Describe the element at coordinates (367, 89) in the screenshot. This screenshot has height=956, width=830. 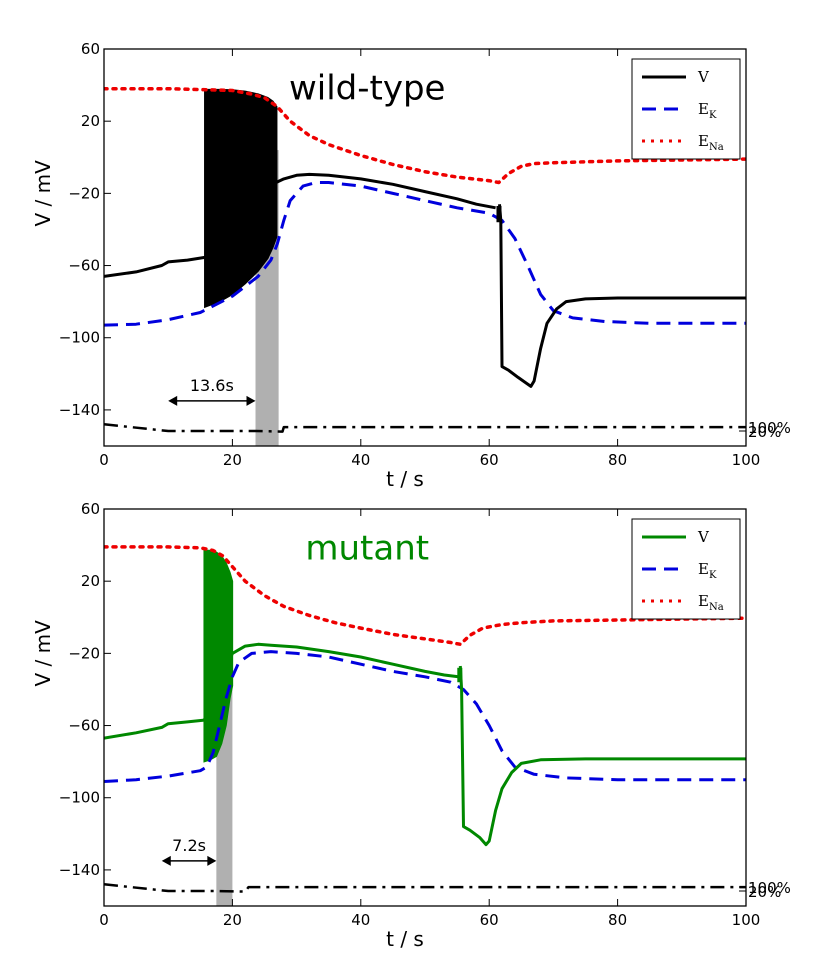
I see `panel-title: wild-type` at that location.